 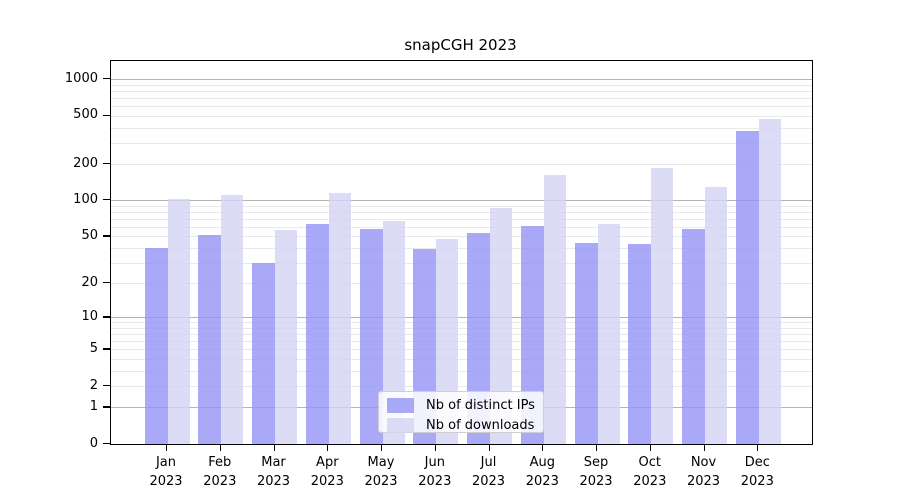 I want to click on y-axis-tick-label: 500, so click(x=85, y=115).